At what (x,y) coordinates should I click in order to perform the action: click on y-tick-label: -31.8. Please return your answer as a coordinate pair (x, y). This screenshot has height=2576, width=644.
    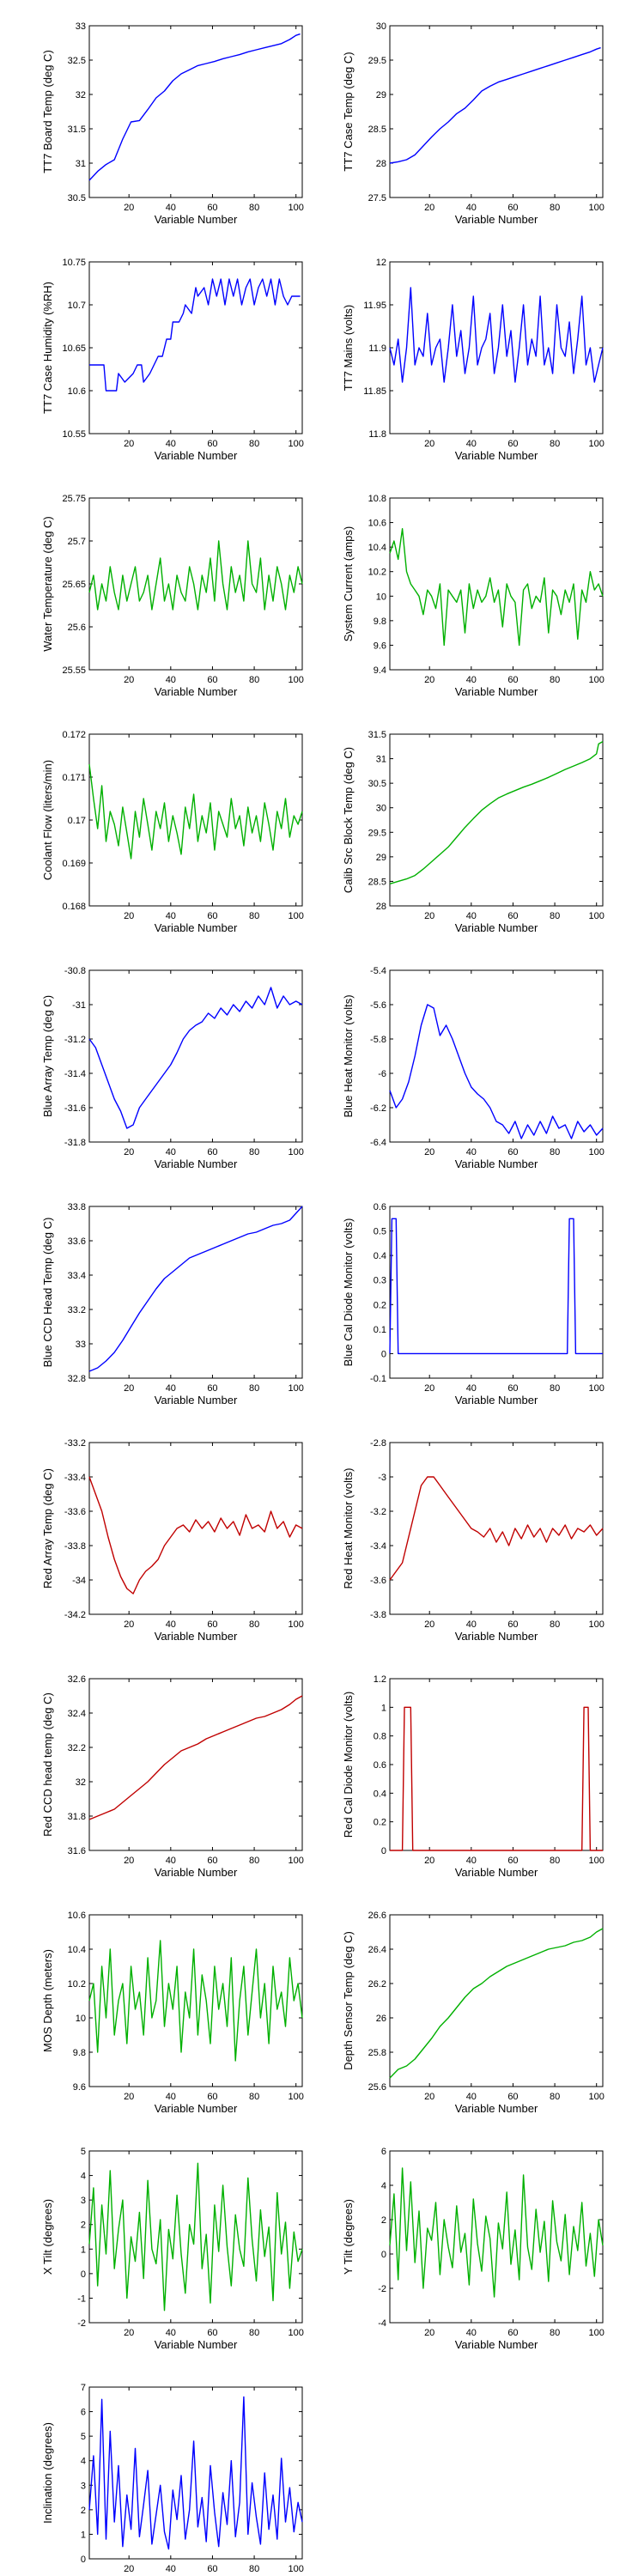
    Looking at the image, I should click on (75, 1143).